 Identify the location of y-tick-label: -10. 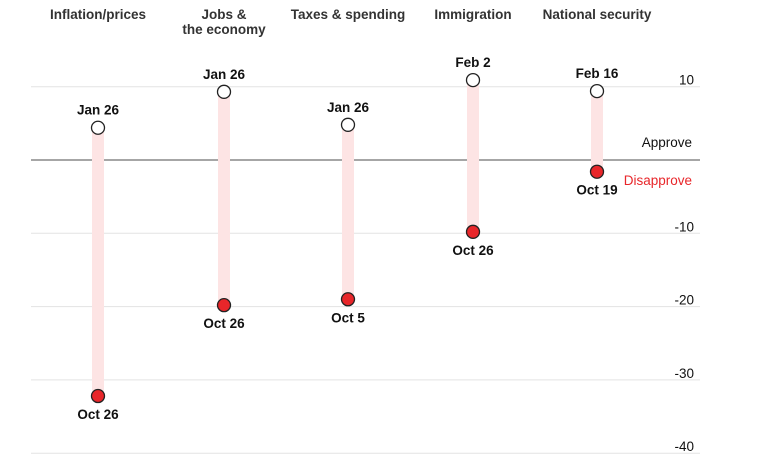
(684, 226).